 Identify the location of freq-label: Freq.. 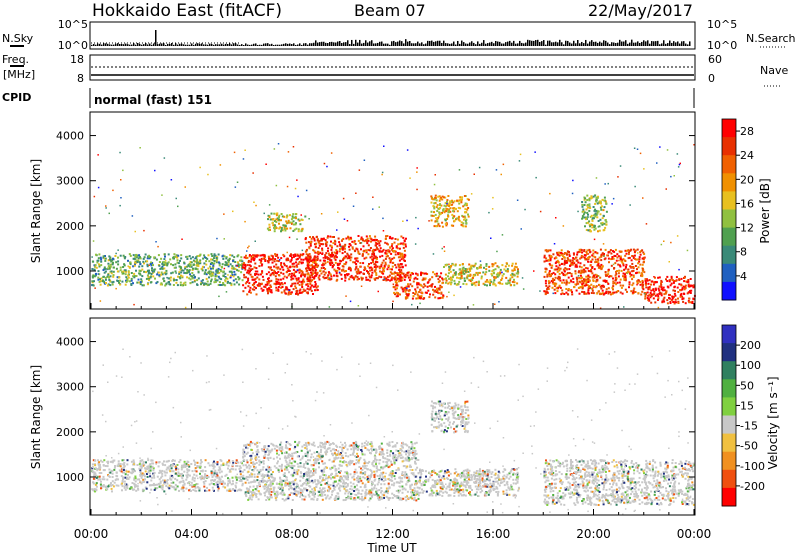
(15, 59).